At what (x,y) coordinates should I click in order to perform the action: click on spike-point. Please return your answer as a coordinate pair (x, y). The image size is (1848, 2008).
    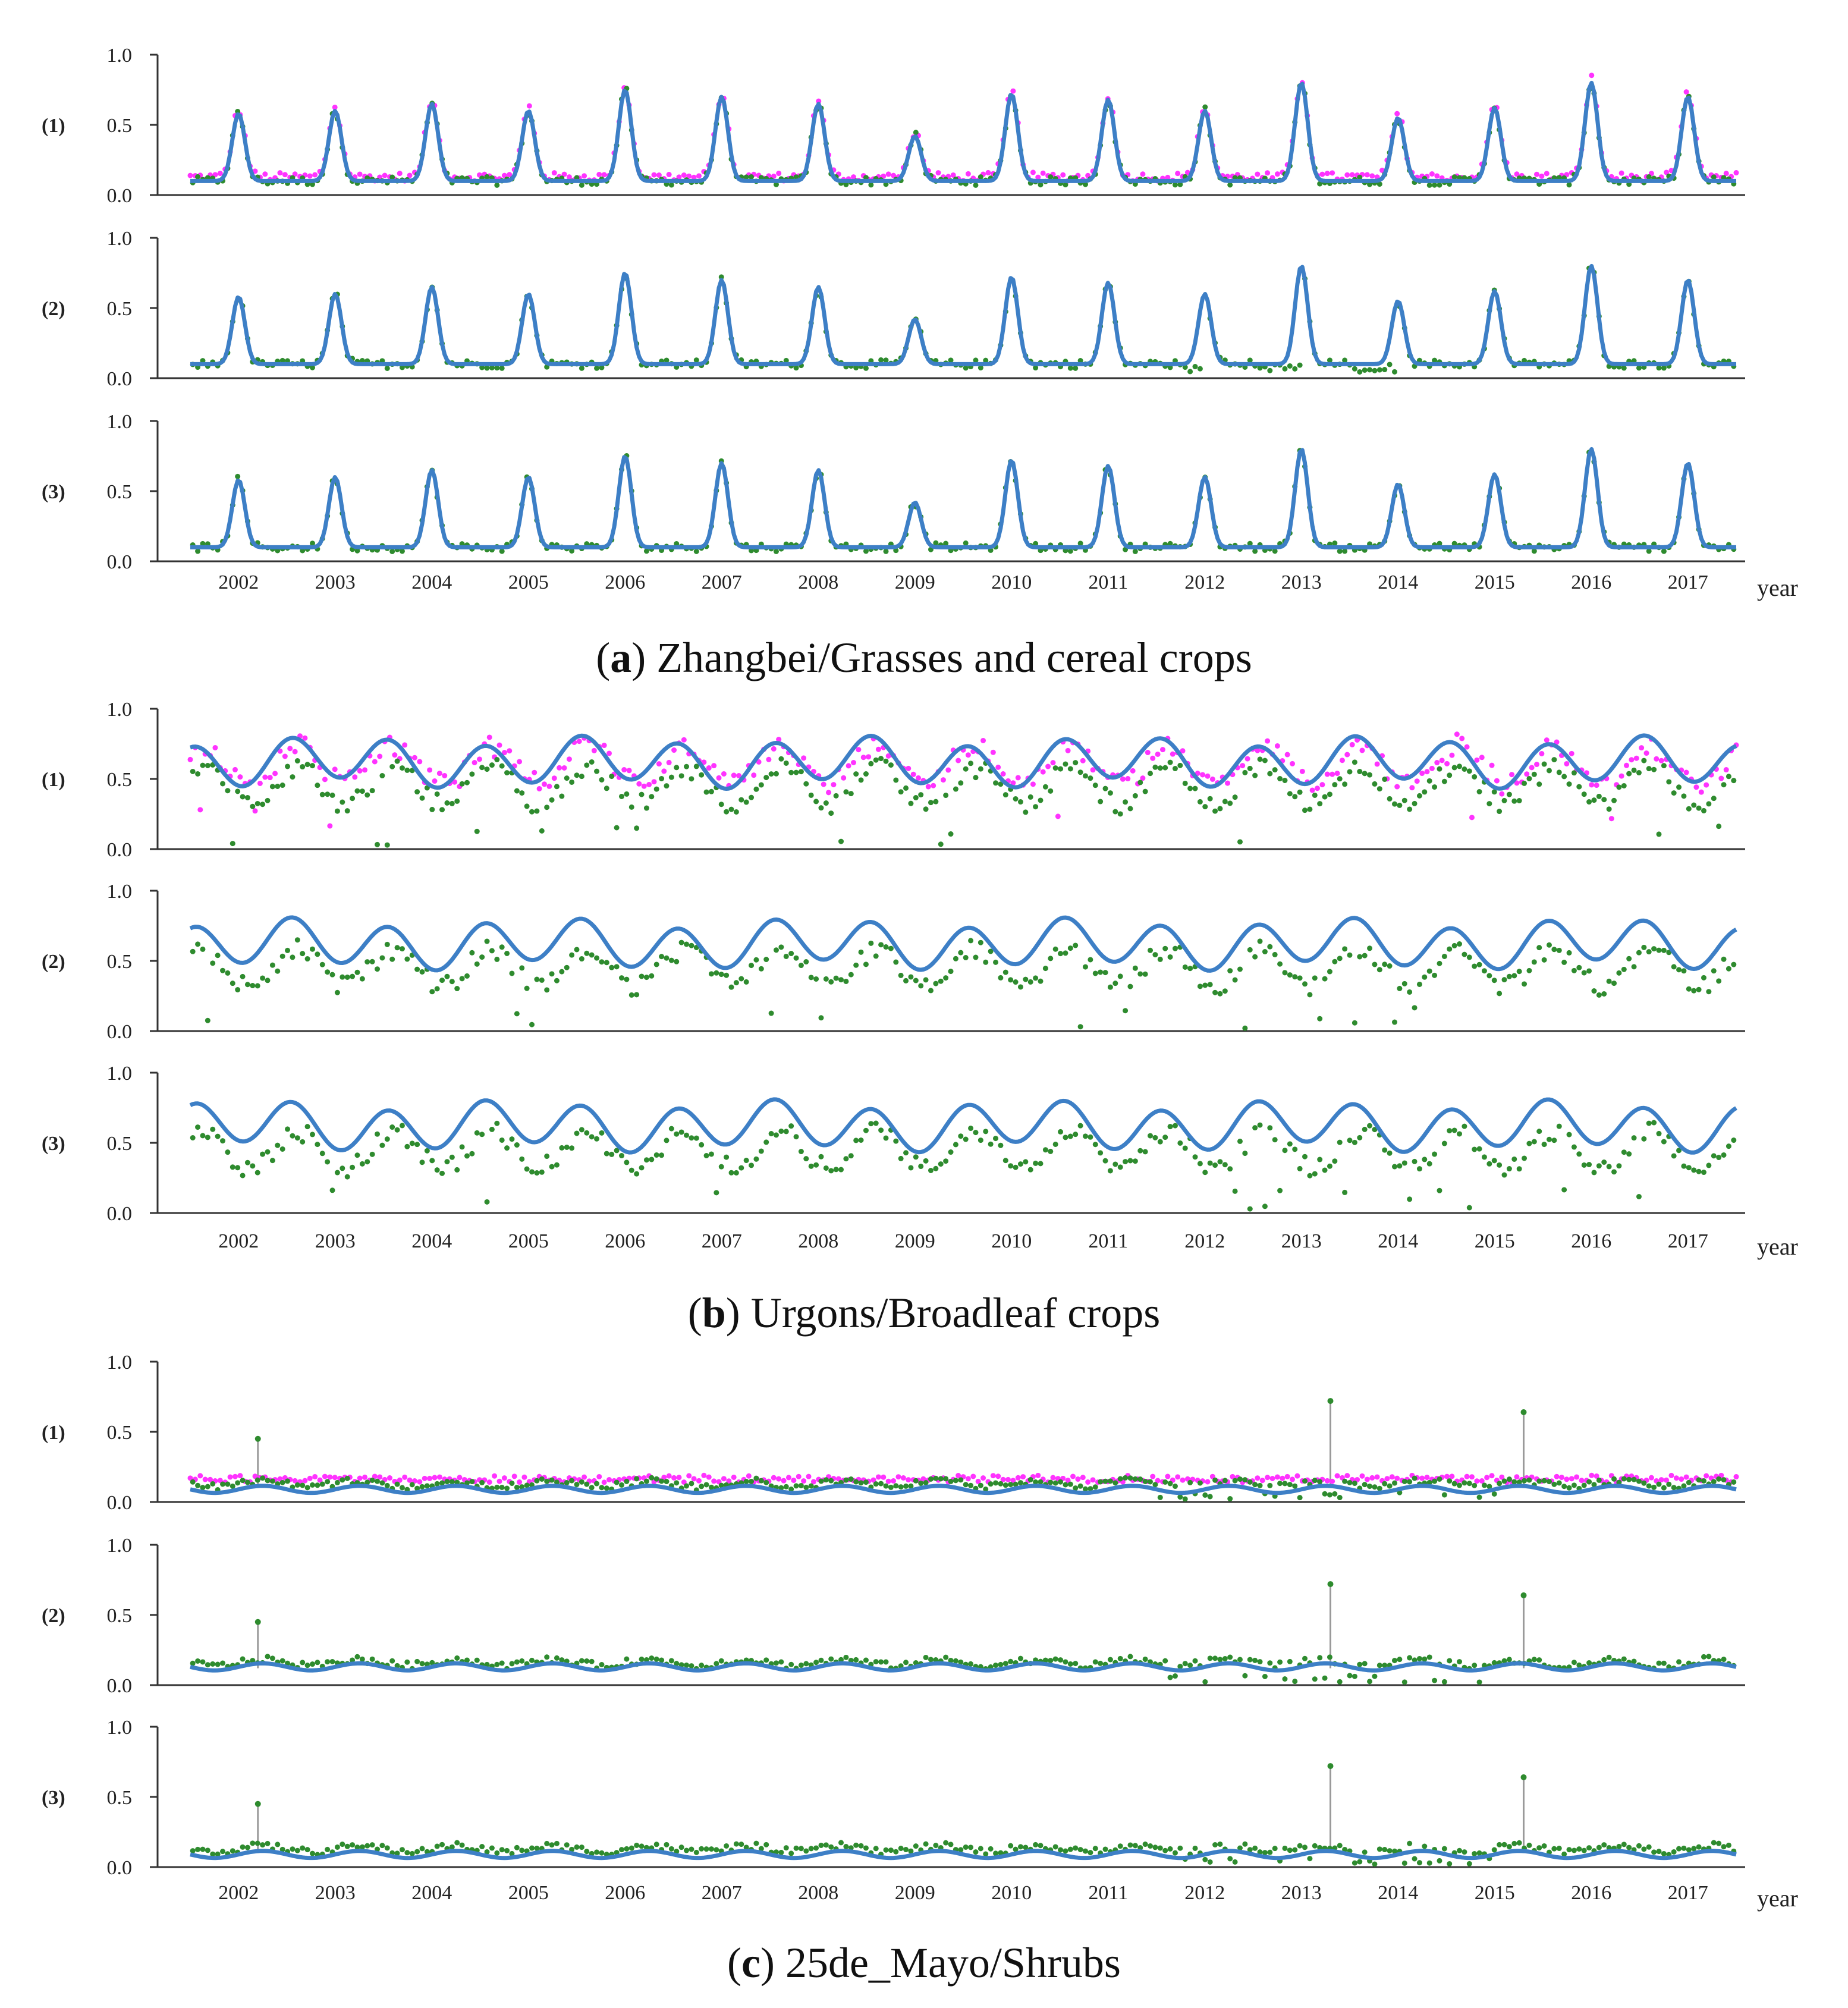
    Looking at the image, I should click on (1523, 1412).